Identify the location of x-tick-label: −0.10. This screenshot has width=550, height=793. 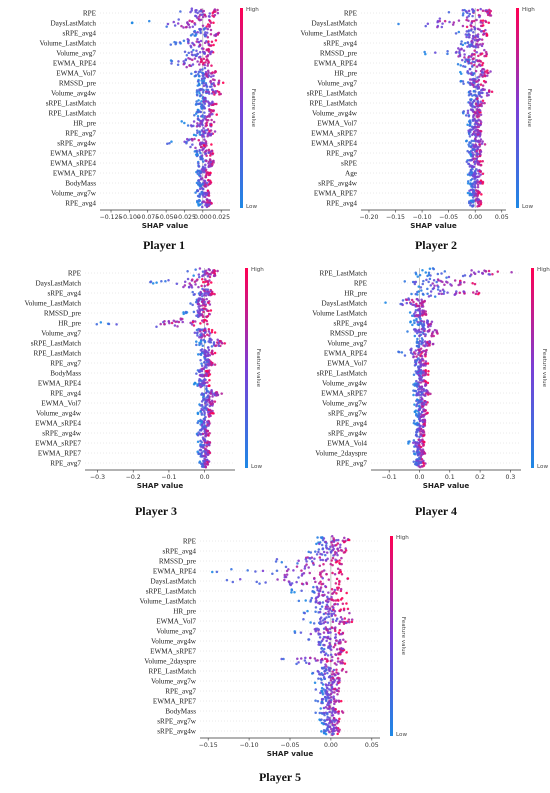
(249, 745).